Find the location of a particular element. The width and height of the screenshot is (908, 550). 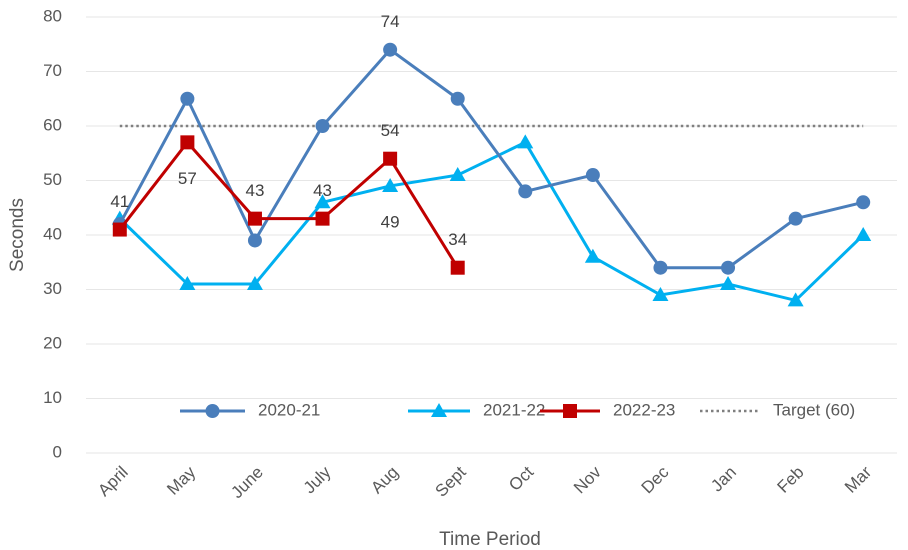

legend-item: Target (60) is located at coordinates (777, 409).